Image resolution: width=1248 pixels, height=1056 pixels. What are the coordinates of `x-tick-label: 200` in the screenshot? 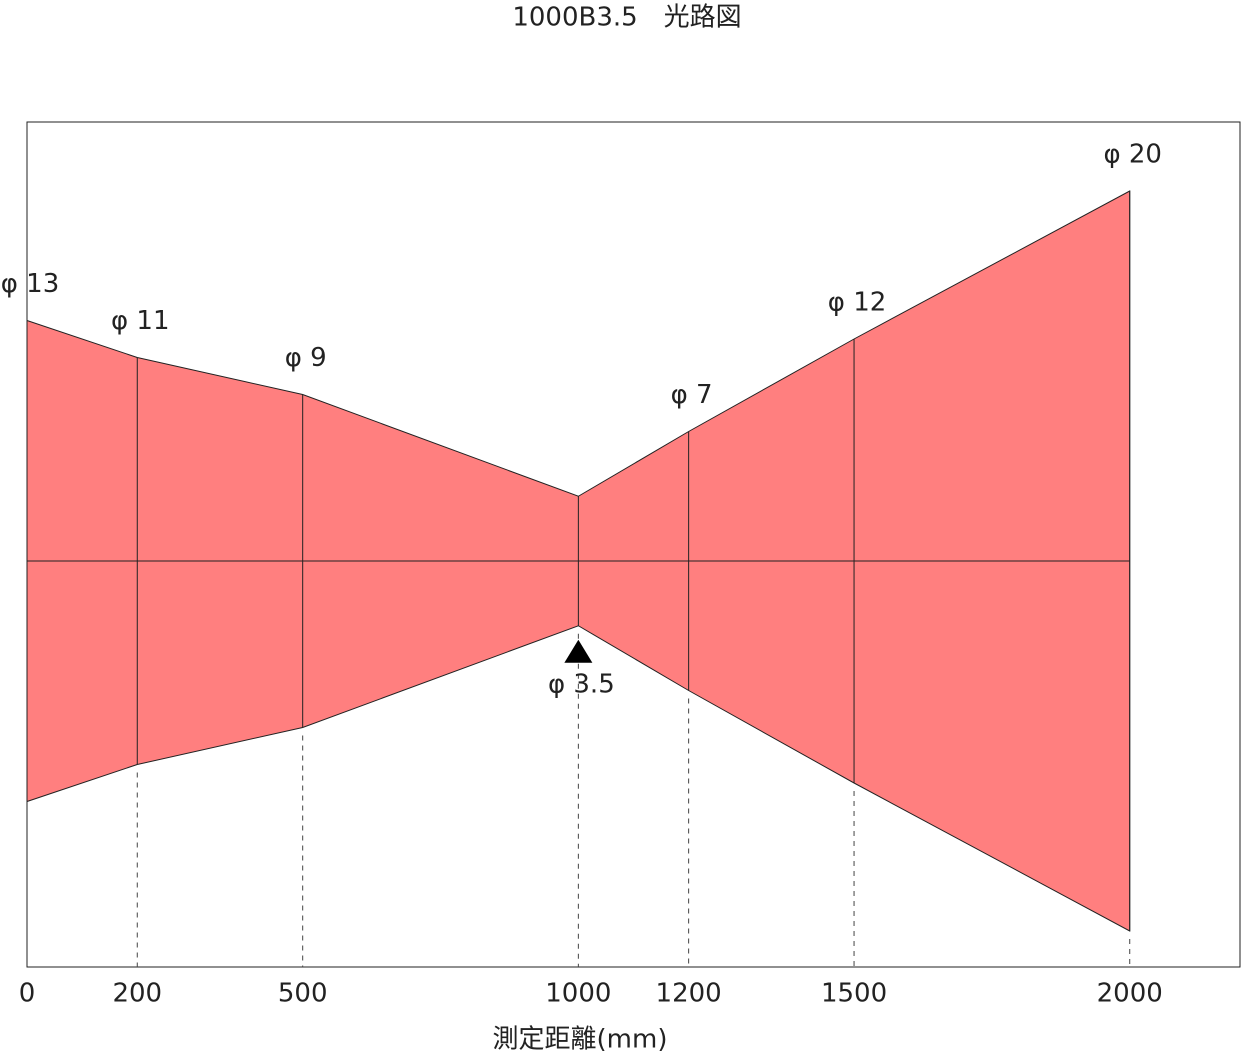 It's located at (137, 994).